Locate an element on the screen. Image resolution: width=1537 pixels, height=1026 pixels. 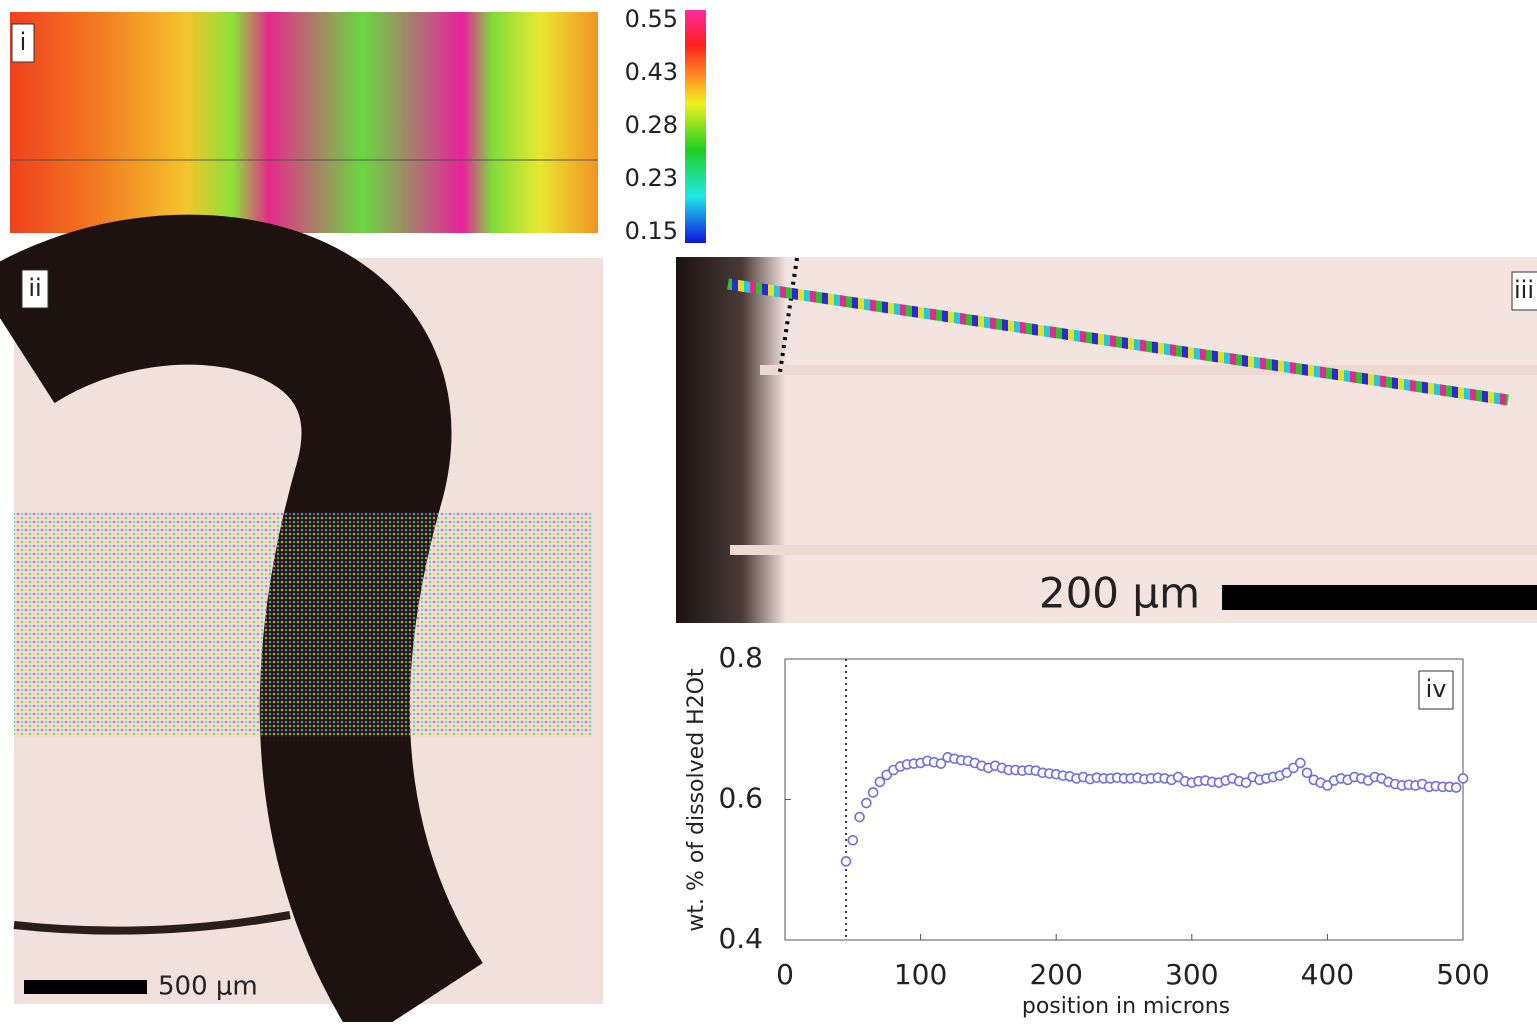
x-tick-label: 300 is located at coordinates (1191, 974).